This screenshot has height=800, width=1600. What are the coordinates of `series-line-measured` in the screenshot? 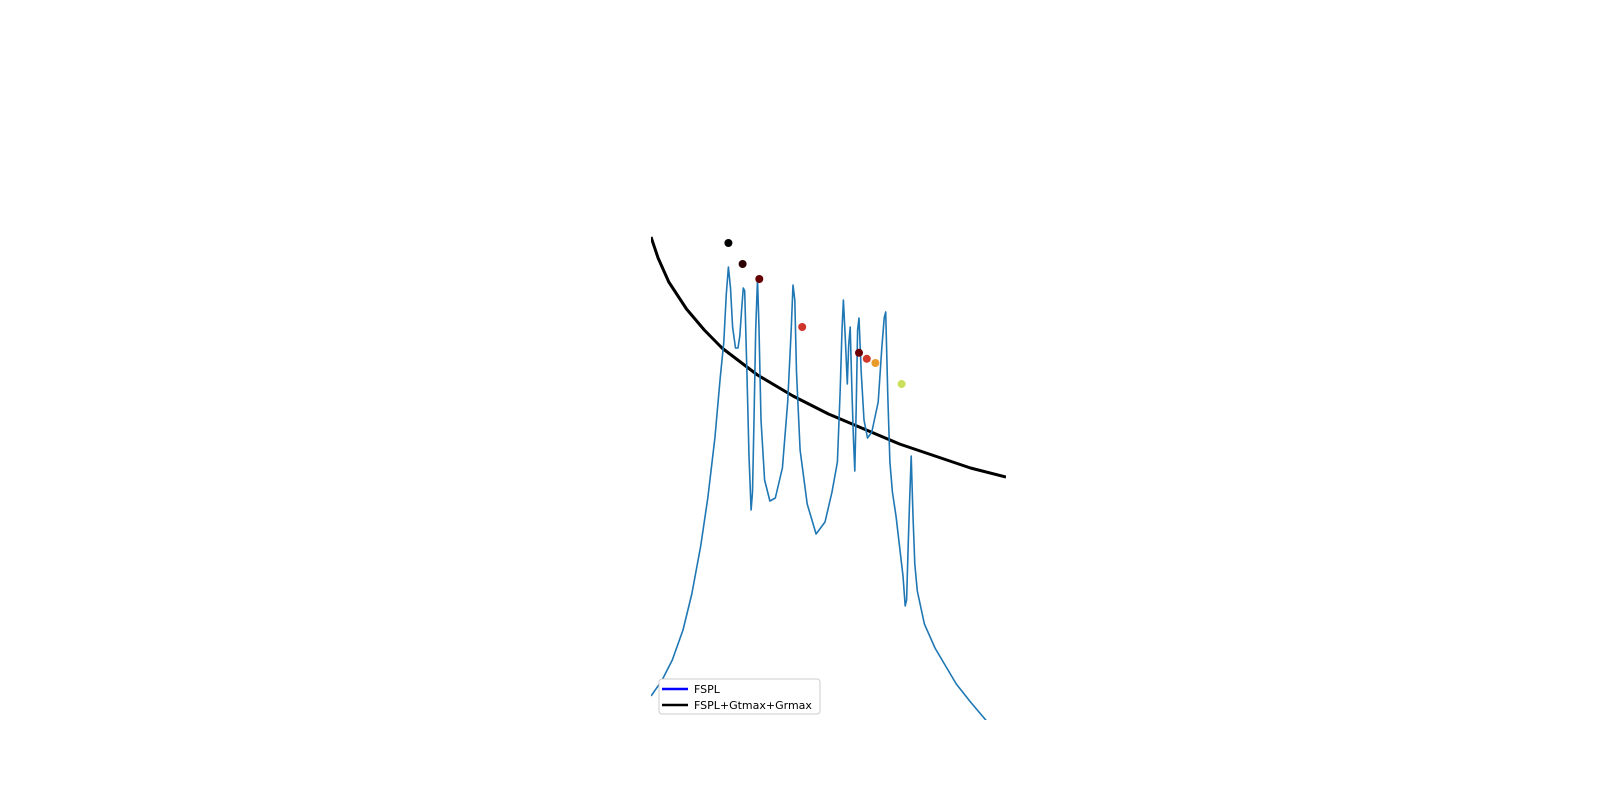 It's located at (819, 493).